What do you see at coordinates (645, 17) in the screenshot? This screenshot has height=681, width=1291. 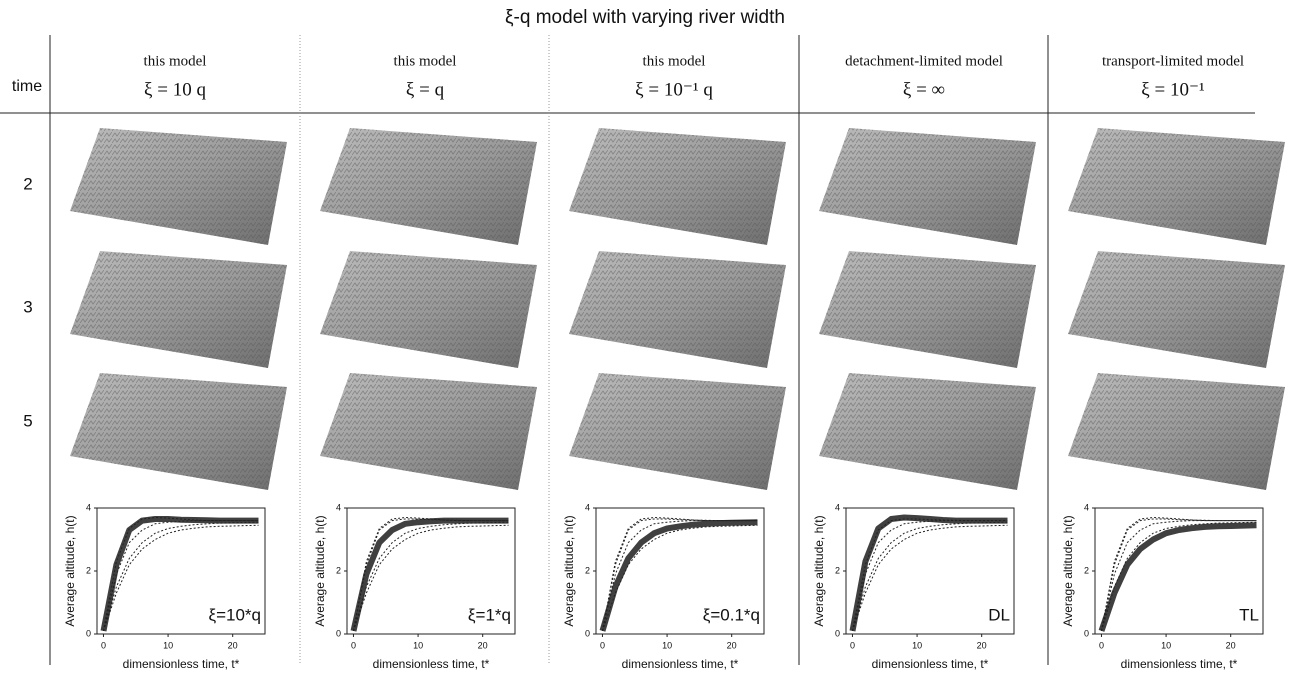 I see `figure-title: ξ-q model with varying river width` at bounding box center [645, 17].